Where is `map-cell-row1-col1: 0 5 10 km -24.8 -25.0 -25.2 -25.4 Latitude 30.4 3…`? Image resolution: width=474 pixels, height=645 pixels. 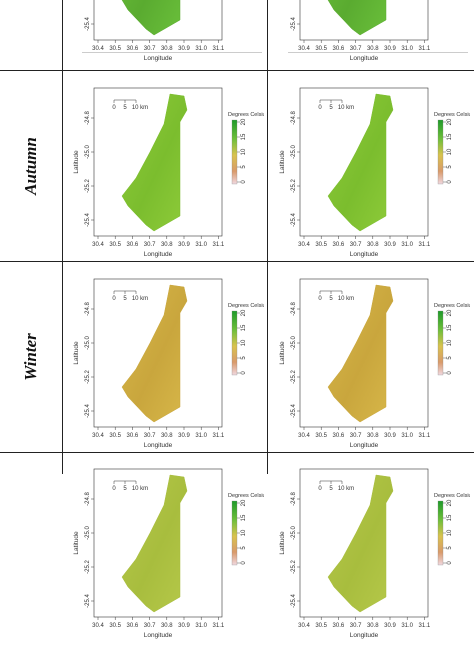
map-cell-row1-col1: 0 5 10 km -24.8 -25.0 -25.2 -25.4 Latitude 30.4 3… is located at coordinates (370, 171).